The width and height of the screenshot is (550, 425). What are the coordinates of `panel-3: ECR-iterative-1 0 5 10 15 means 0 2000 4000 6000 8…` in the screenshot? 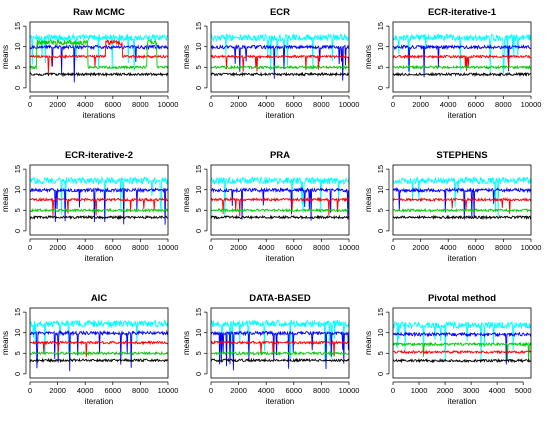 It's located at (452, 63).